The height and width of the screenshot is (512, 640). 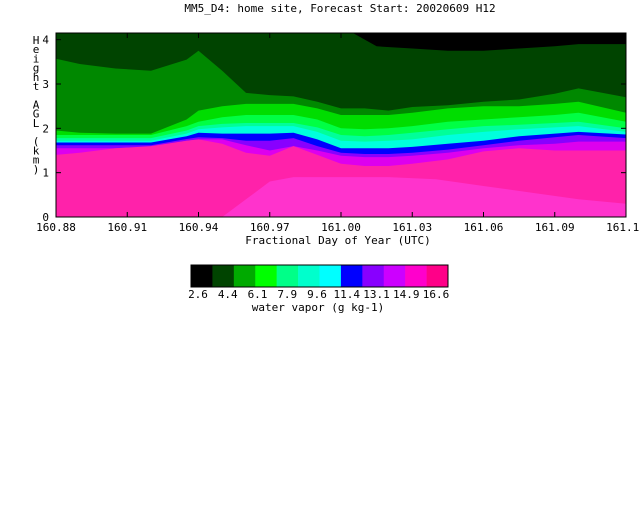 I want to click on colorbar, so click(x=319, y=276).